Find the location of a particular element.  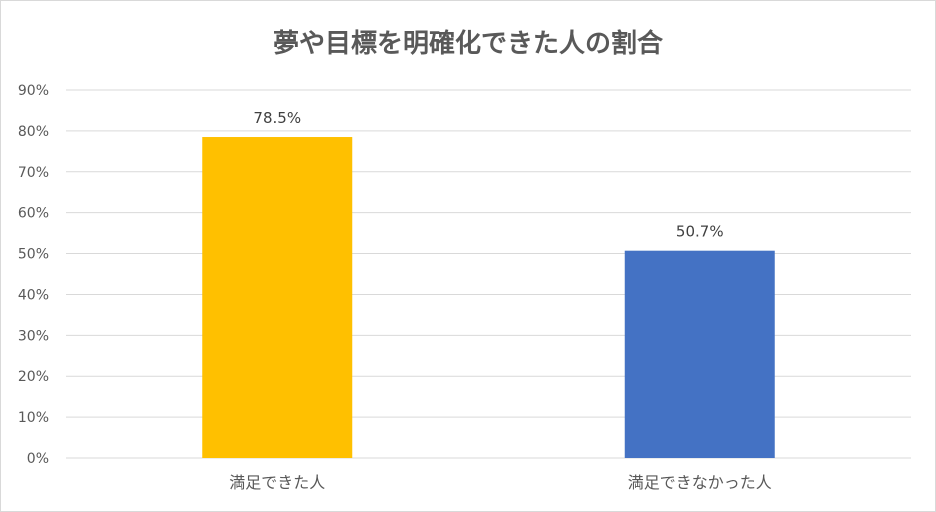

data-label: 78.5% is located at coordinates (277, 118).